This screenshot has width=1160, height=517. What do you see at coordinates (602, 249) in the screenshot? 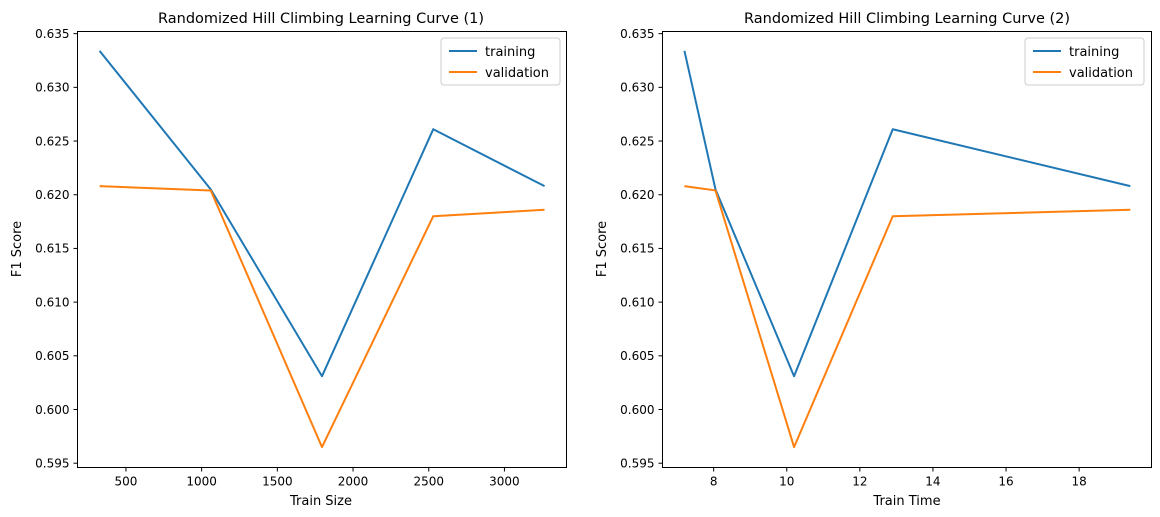
I see `chart-2-y-axis-label: F1 Score` at bounding box center [602, 249].